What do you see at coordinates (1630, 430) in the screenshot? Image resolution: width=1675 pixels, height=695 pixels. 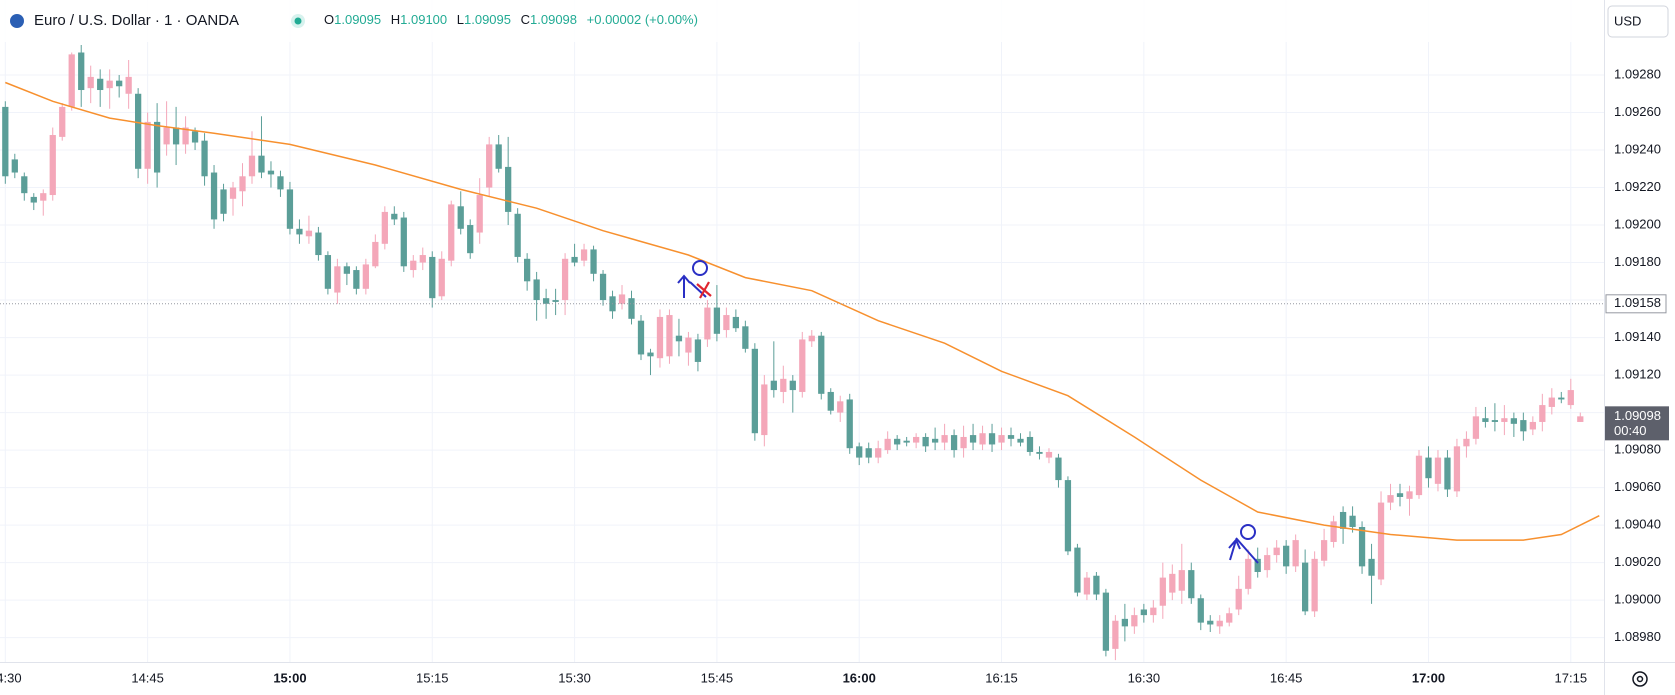 I see `countdown-label: 00:40` at bounding box center [1630, 430].